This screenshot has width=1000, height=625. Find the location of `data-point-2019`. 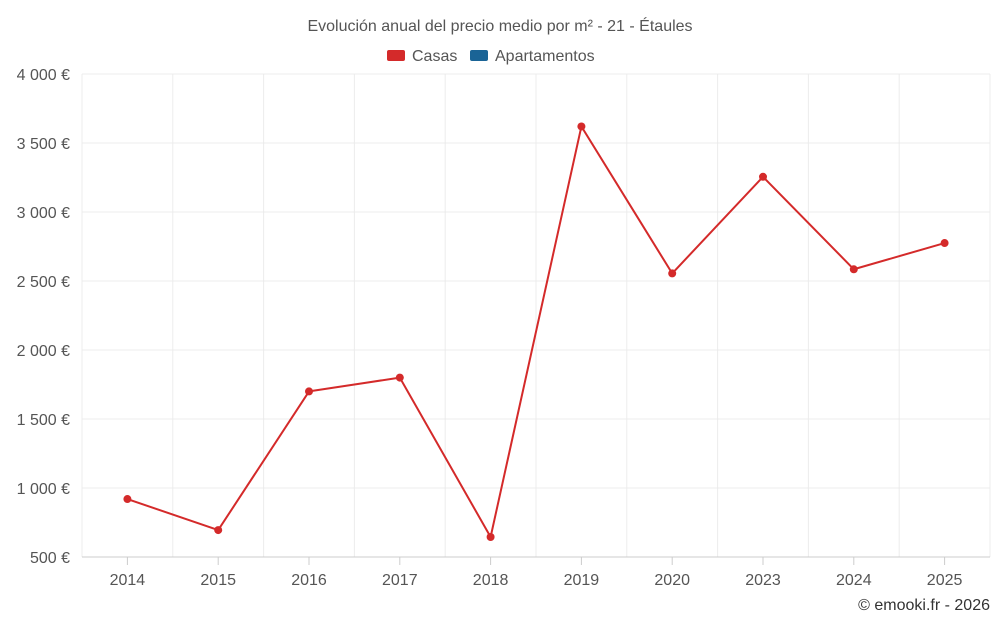

data-point-2019 is located at coordinates (581, 126).